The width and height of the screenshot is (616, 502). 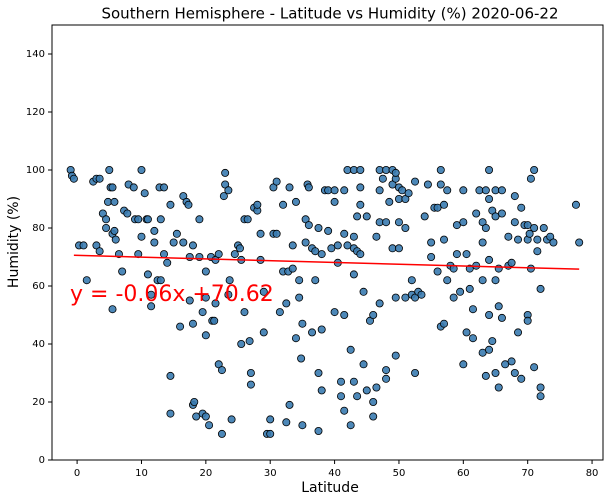 What do you see at coordinates (35, 54) in the screenshot?
I see `y-tick-label: 140` at bounding box center [35, 54].